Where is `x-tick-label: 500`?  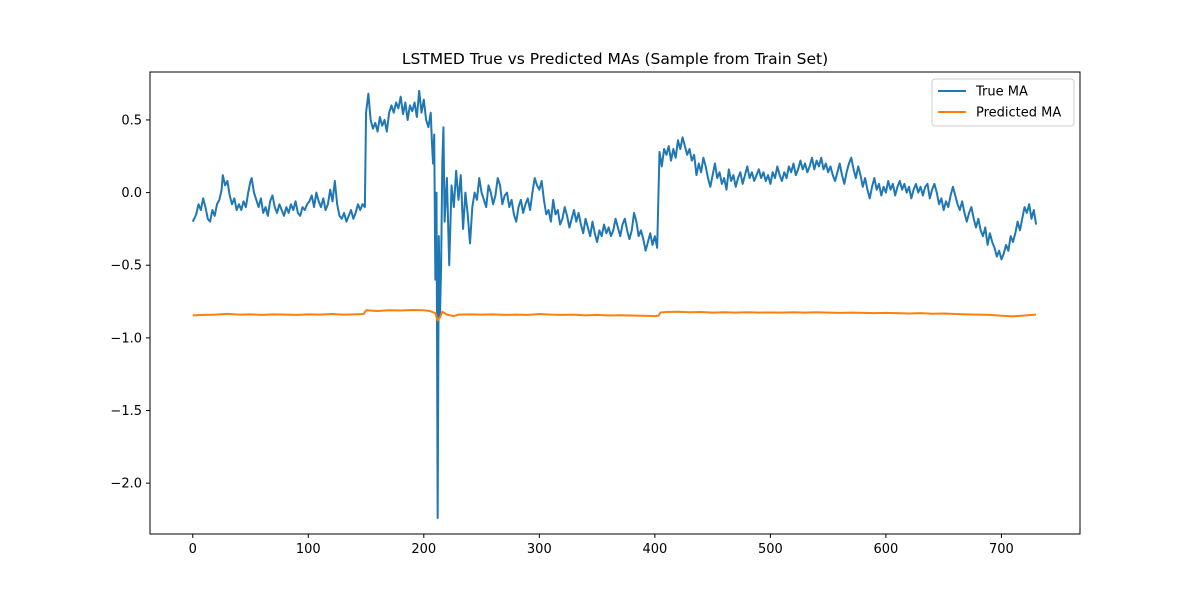 x-tick-label: 500 is located at coordinates (770, 549).